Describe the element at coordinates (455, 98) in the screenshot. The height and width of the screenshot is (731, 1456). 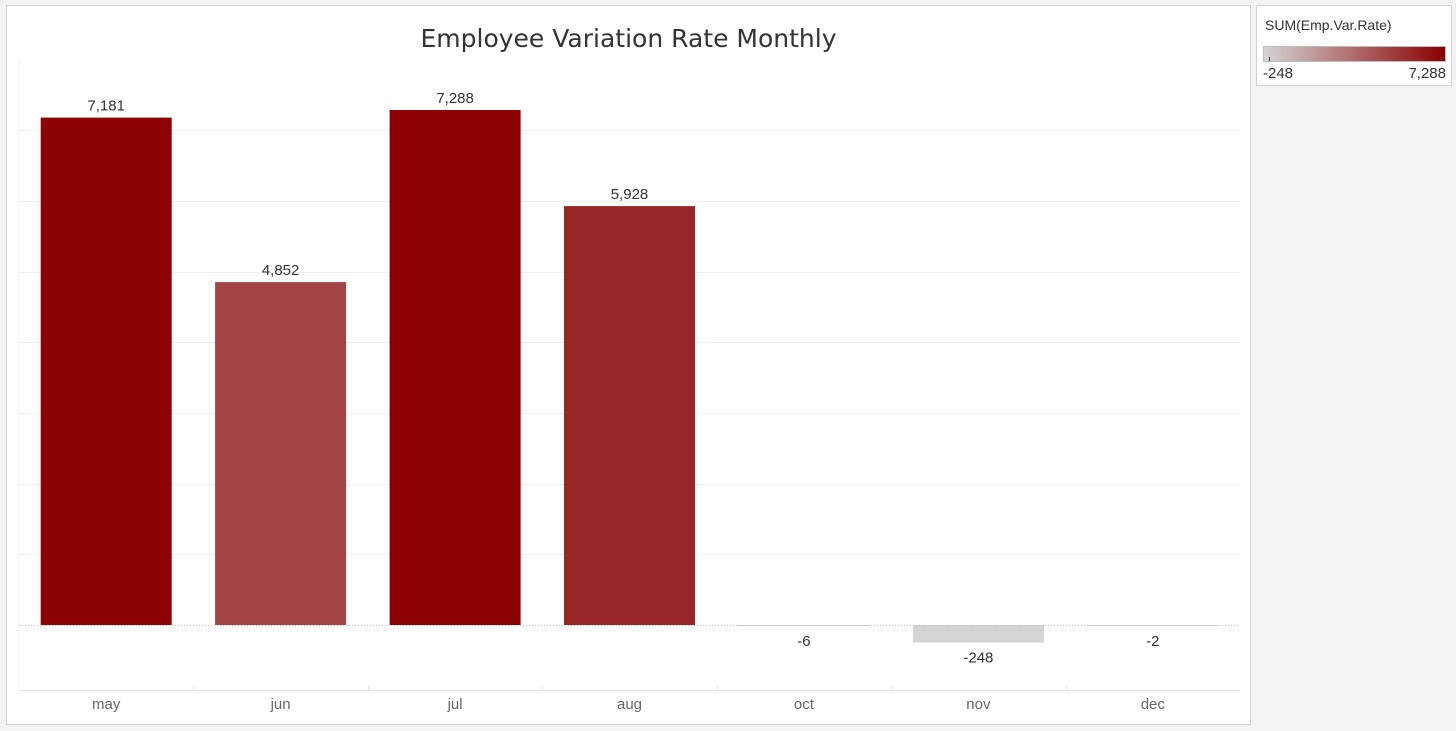
I see `data-label-jul: 7,288` at that location.